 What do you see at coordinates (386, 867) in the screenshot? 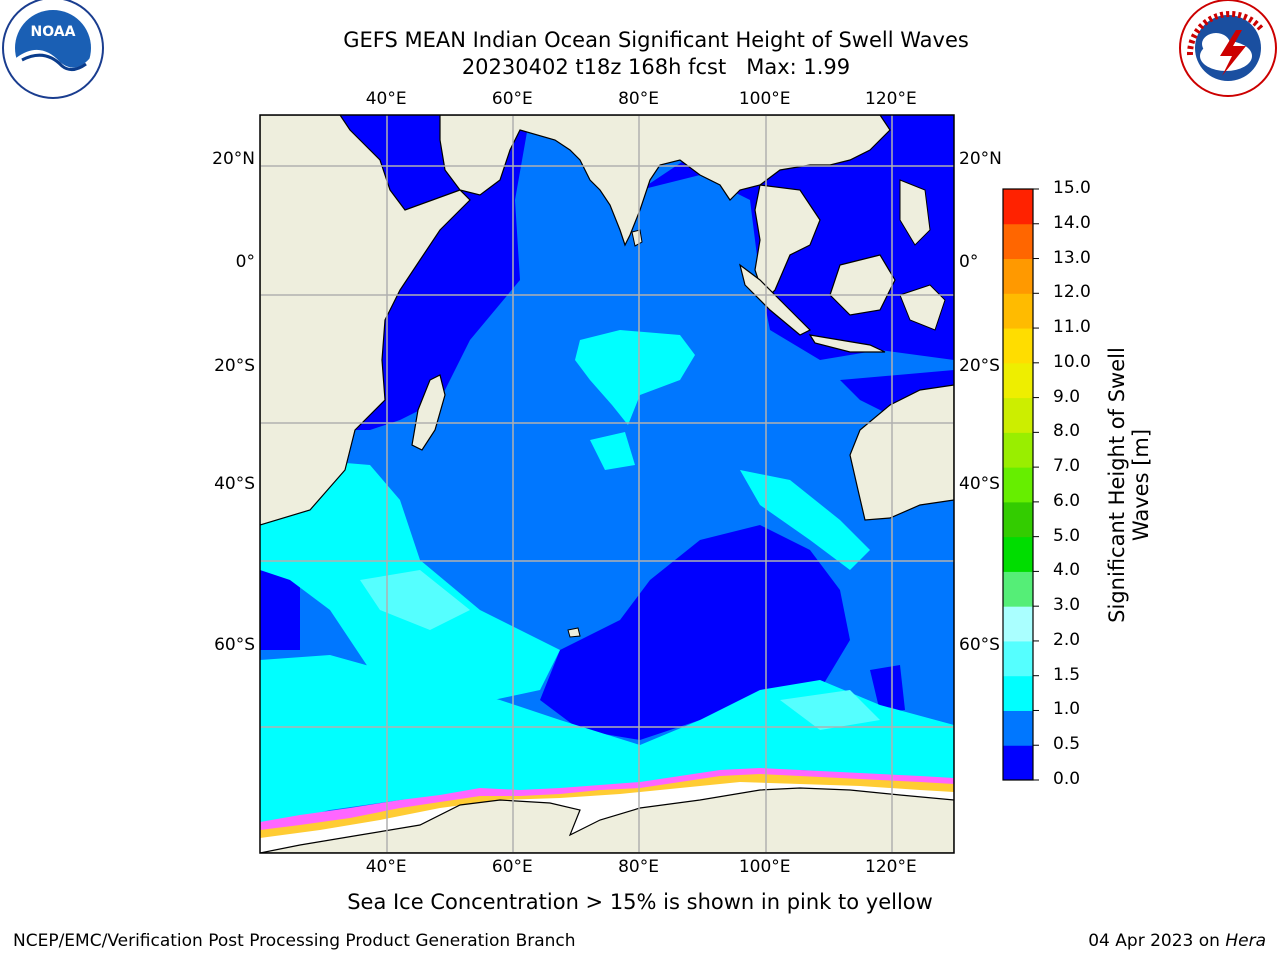
I see `lon-tick-bottom: 40°E` at bounding box center [386, 867].